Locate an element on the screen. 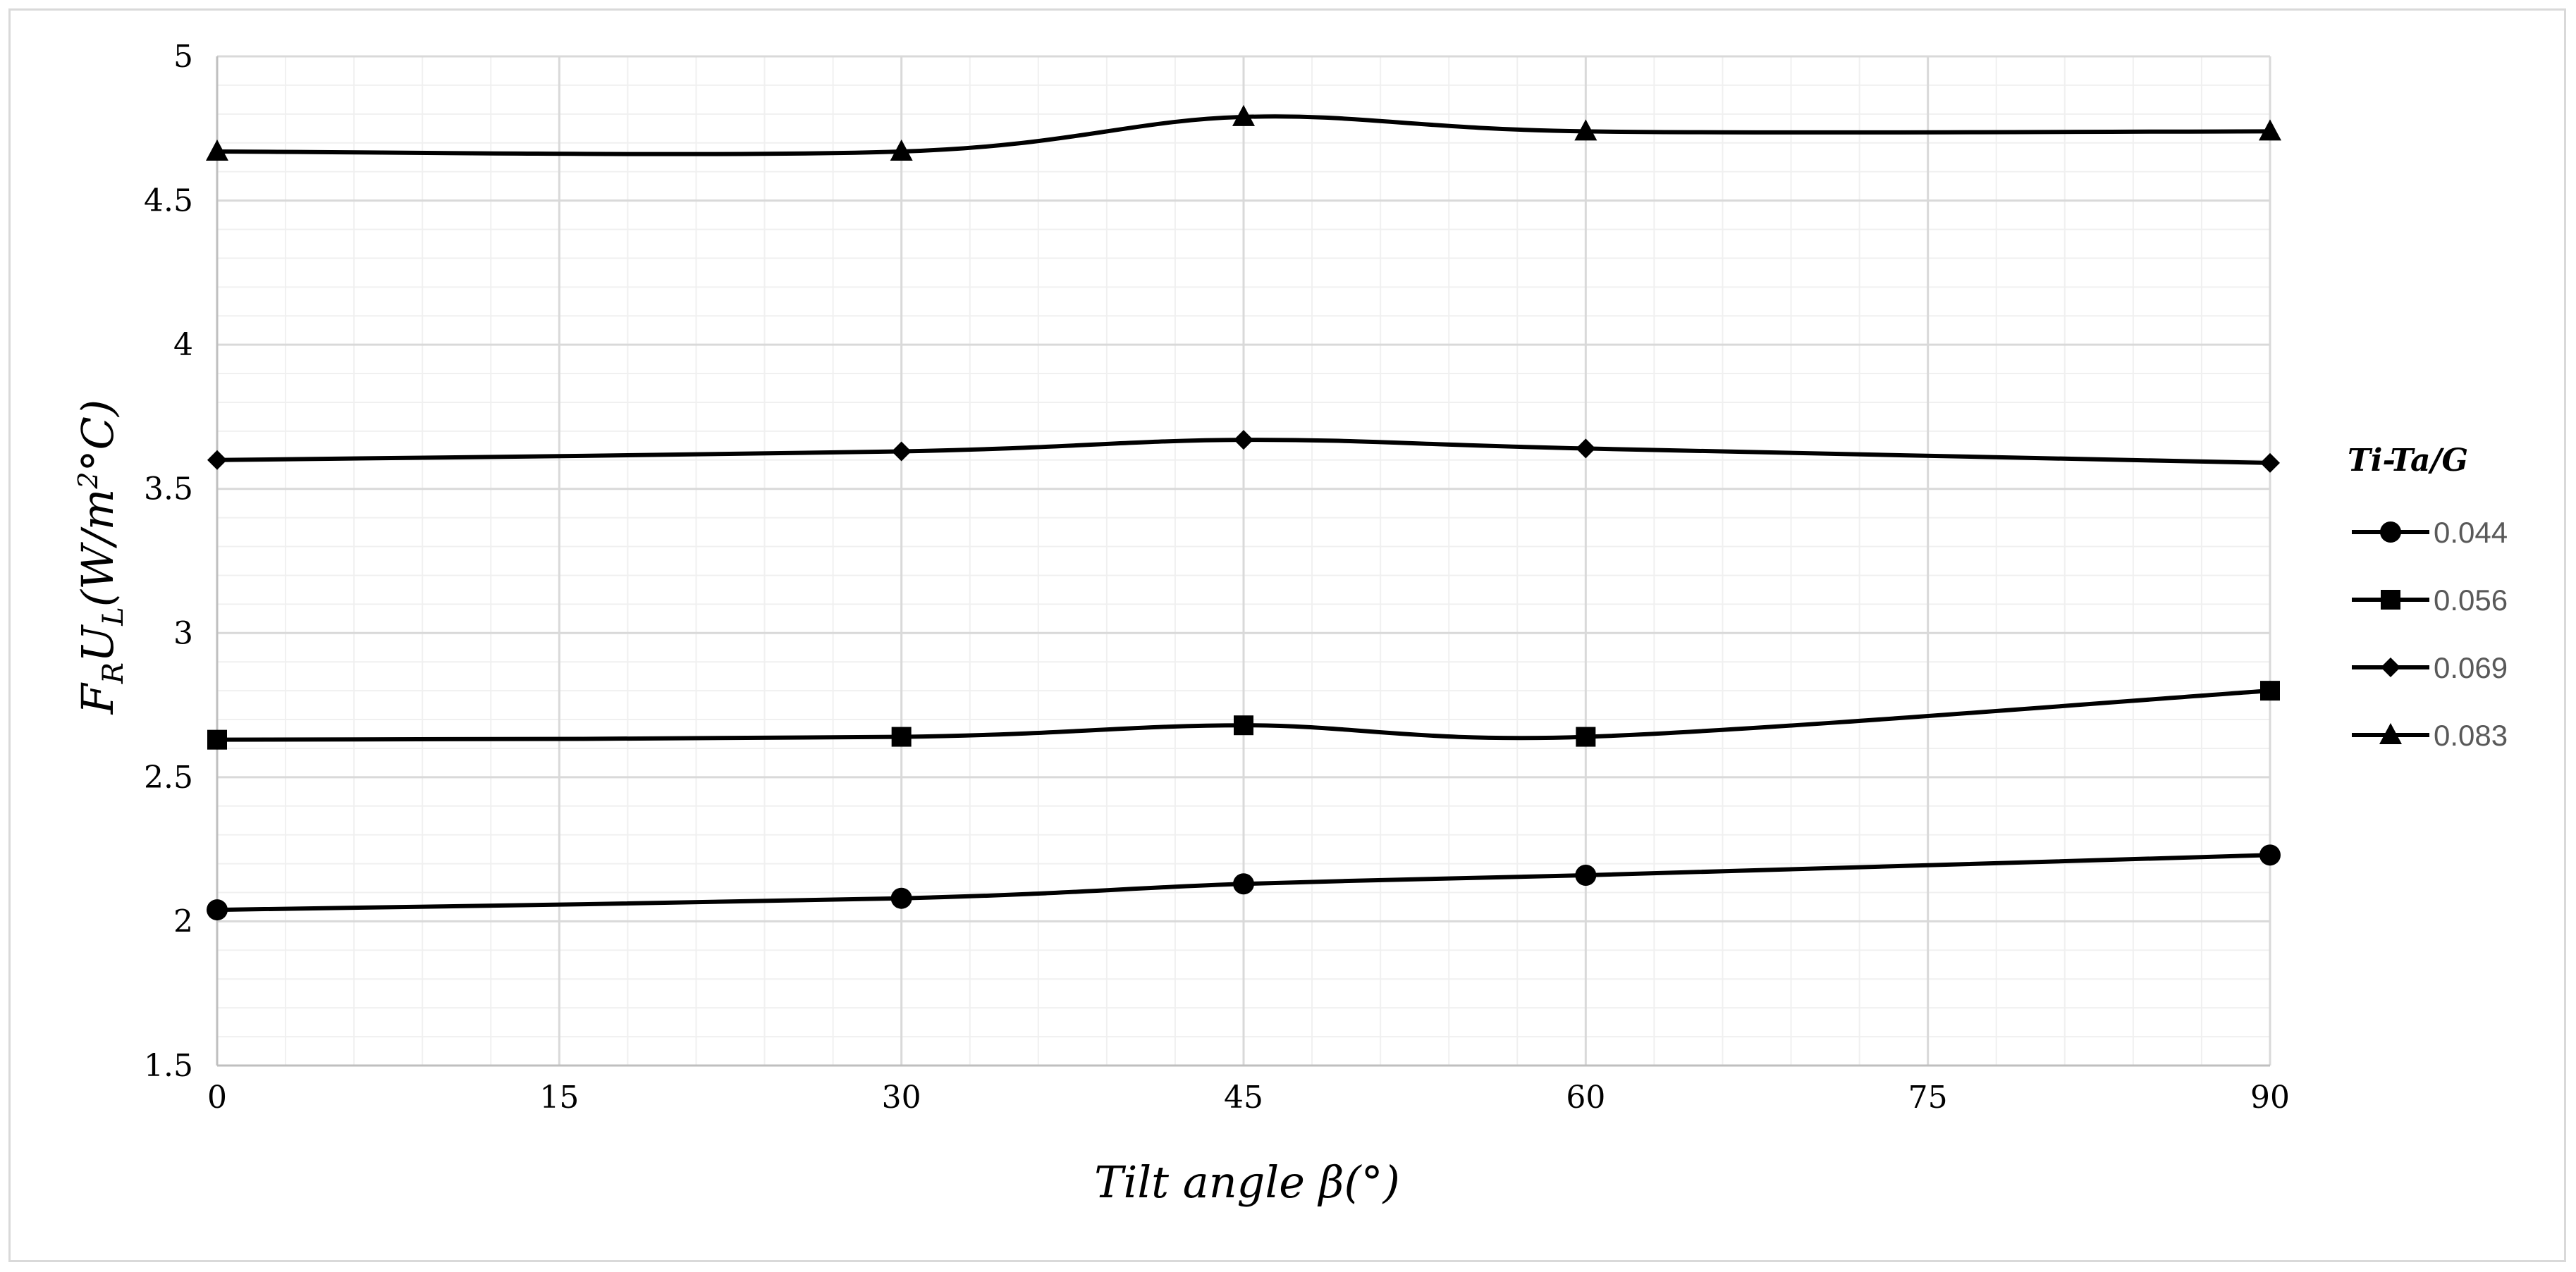  x-tick-label: 45 is located at coordinates (1243, 1098).